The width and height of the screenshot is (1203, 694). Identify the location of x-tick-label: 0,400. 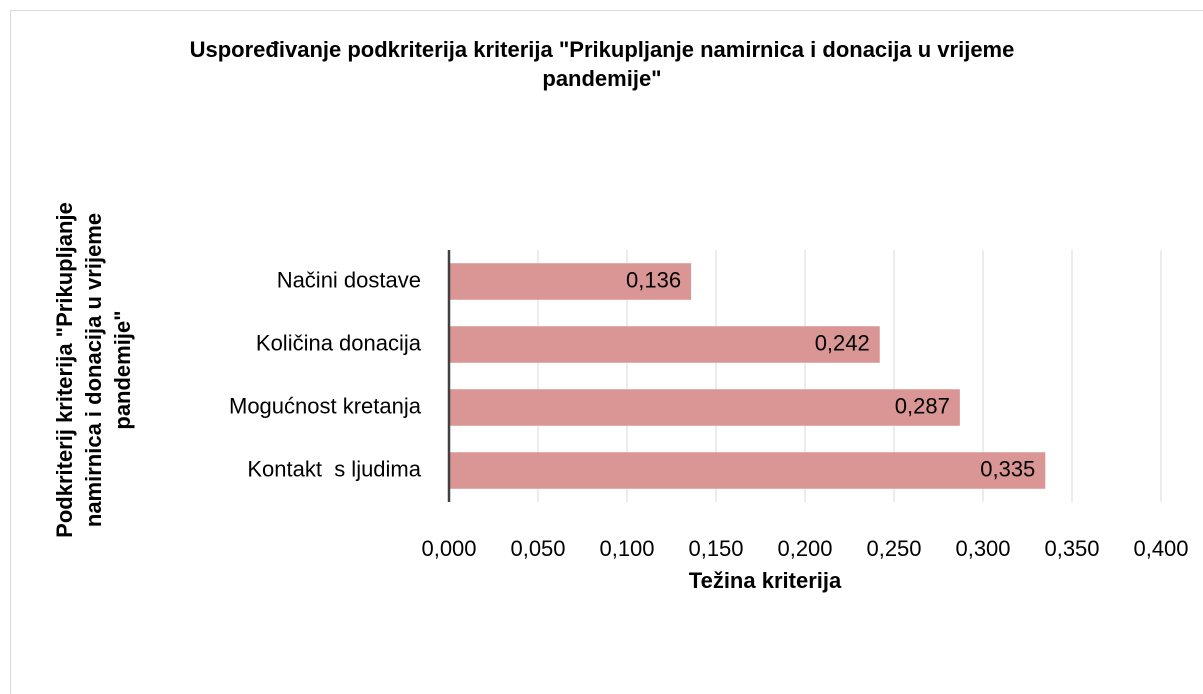
(1160, 548).